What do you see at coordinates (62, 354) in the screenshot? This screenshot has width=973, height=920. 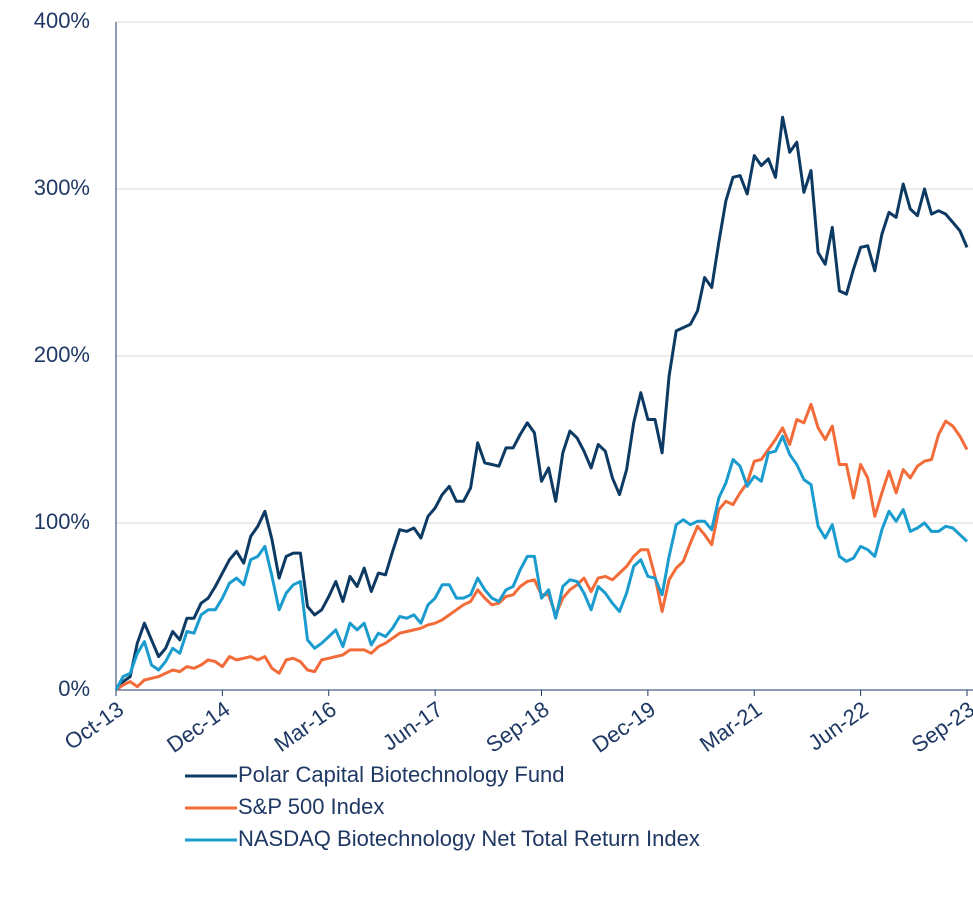 I see `y-tick-label: 200%` at bounding box center [62, 354].